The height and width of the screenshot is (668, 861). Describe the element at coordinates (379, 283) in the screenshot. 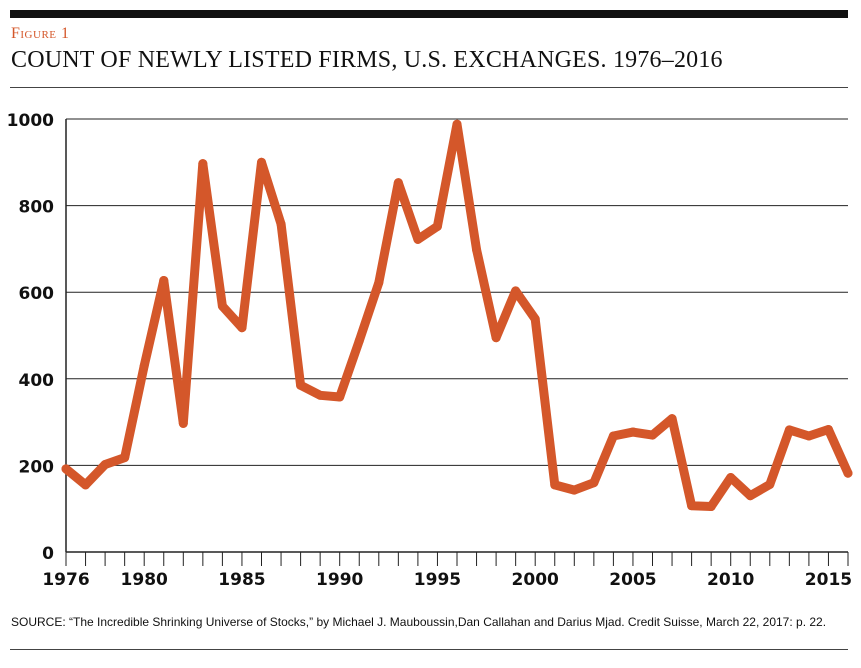

I see `data-point-1992` at that location.